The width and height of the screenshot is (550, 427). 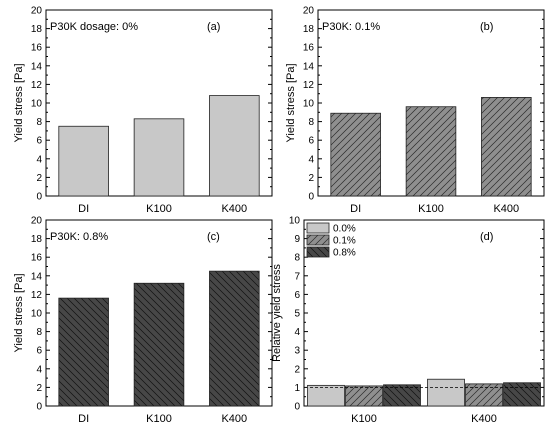 I want to click on panel-label: (a), so click(x=213, y=27).